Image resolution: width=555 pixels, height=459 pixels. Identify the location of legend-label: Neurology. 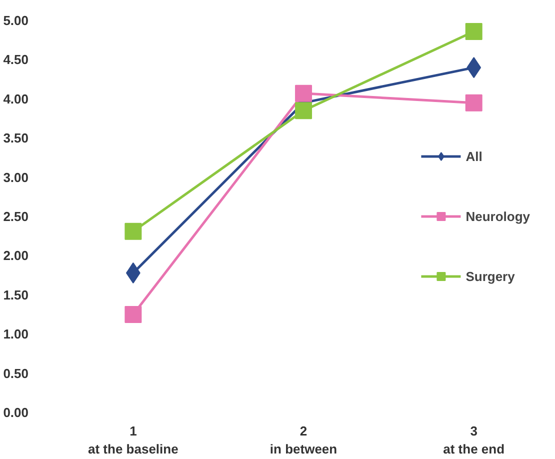
(498, 216).